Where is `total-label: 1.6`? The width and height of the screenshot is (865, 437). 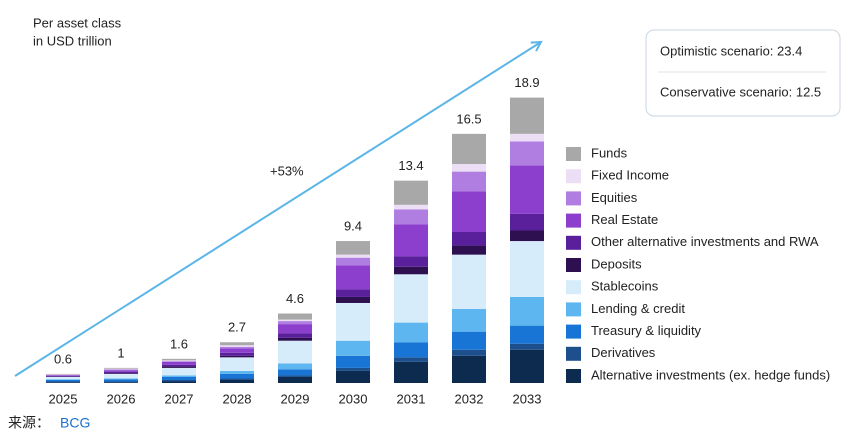 total-label: 1.6 is located at coordinates (179, 343).